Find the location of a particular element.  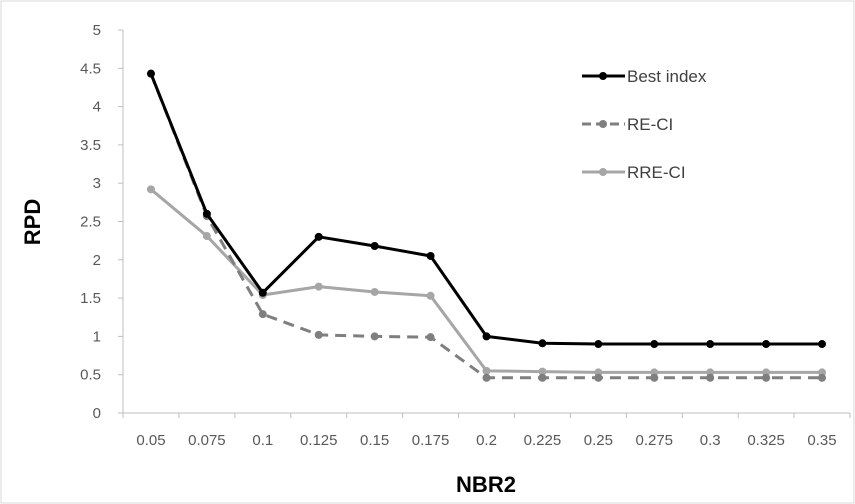

x-tick-label: 0.05 is located at coordinates (150, 440).